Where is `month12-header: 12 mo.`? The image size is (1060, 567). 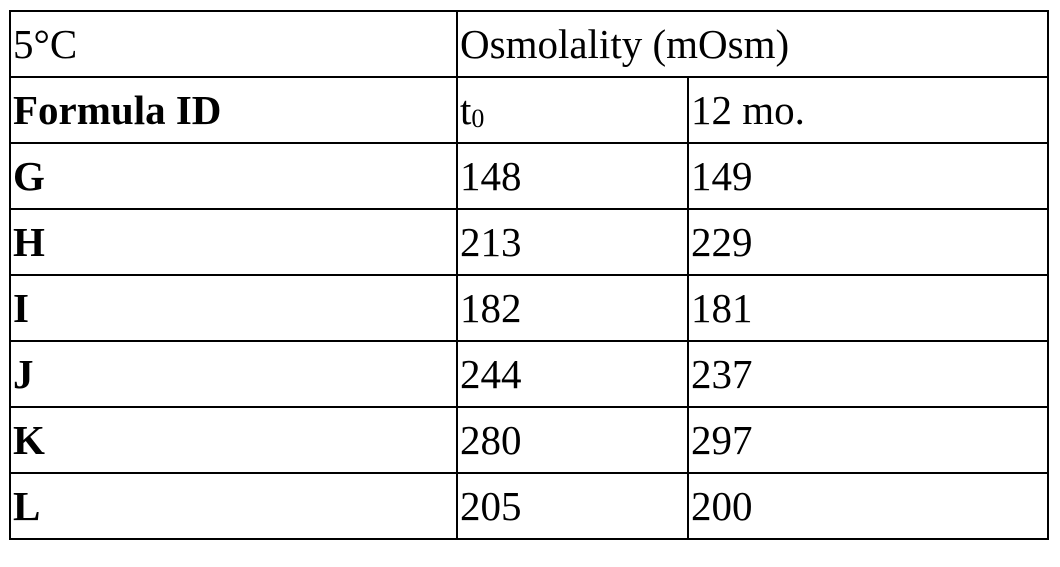 month12-header: 12 mo. is located at coordinates (868, 110).